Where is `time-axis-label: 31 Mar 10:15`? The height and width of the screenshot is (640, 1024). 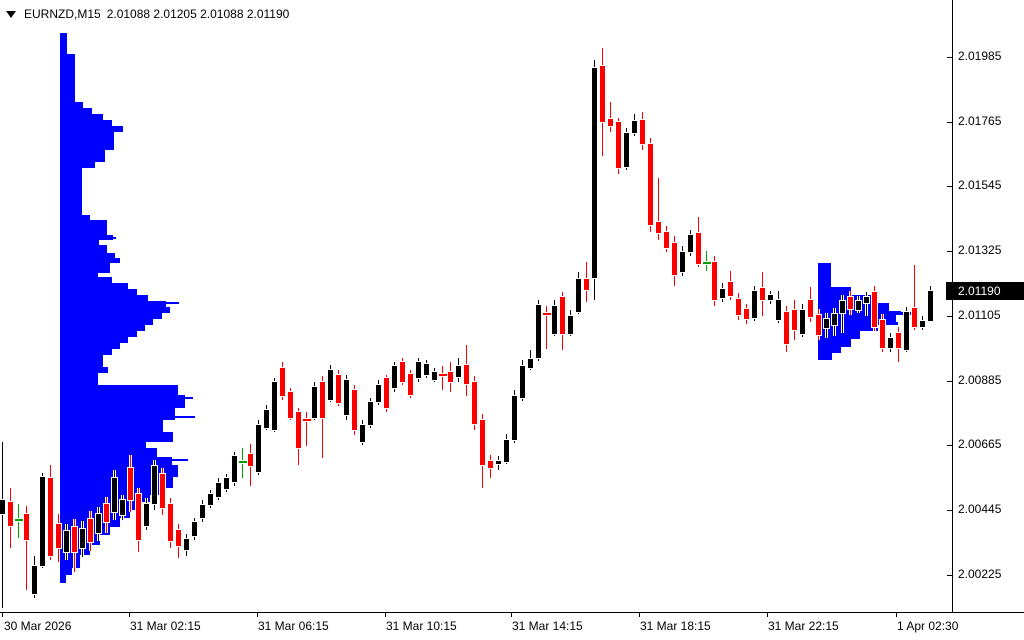
time-axis-label: 31 Mar 10:15 is located at coordinates (421, 626).